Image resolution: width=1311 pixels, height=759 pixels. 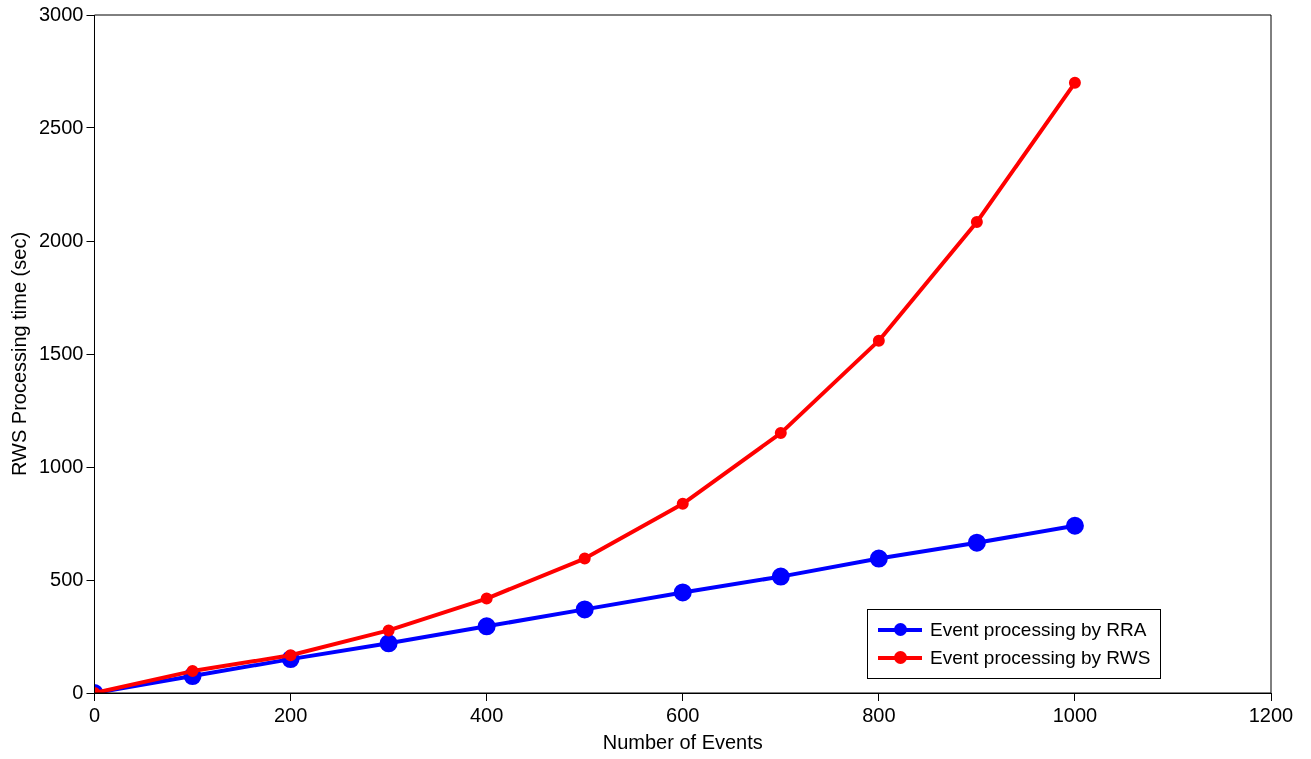 What do you see at coordinates (290, 714) in the screenshot?
I see `x-tick-label: 200` at bounding box center [290, 714].